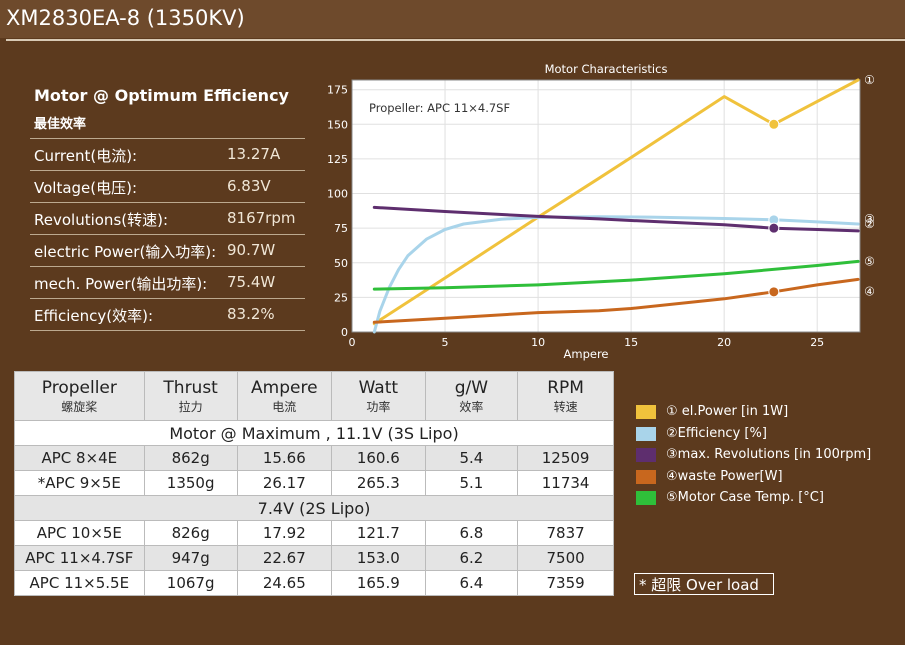  What do you see at coordinates (344, 332) in the screenshot?
I see `y-tick-label: 0` at bounding box center [344, 332].